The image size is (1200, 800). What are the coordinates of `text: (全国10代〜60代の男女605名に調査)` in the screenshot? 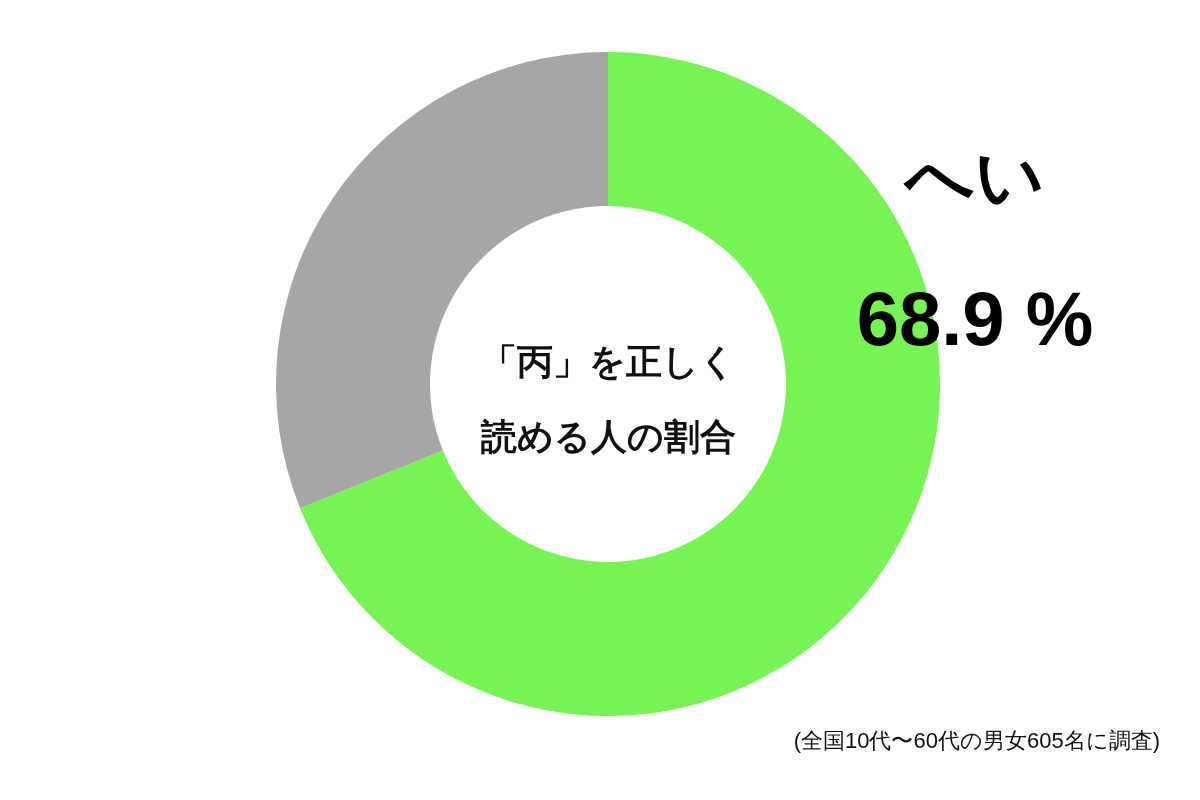 It's located at (976, 740).